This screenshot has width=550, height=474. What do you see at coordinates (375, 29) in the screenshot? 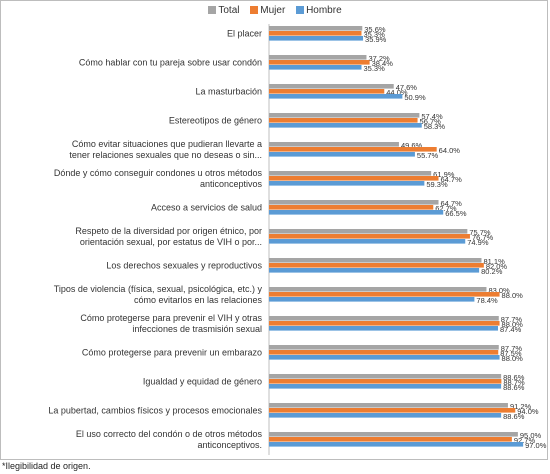
I see `data-label-total: 35.6%` at bounding box center [375, 29].